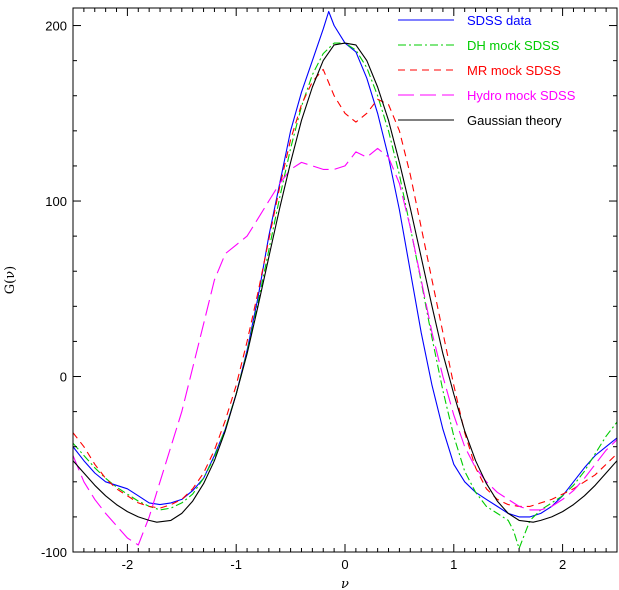 The height and width of the screenshot is (590, 619). I want to click on legend-label: Hydro mock SDSS, so click(521, 95).